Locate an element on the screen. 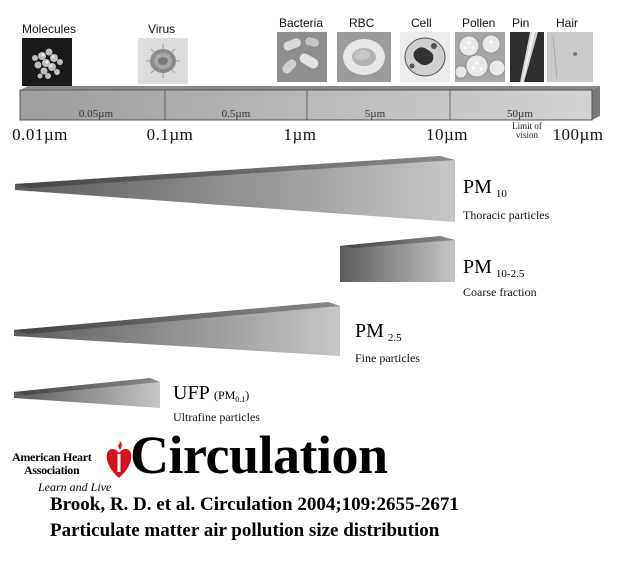  pm10-2.5-wedge is located at coordinates (397, 259).